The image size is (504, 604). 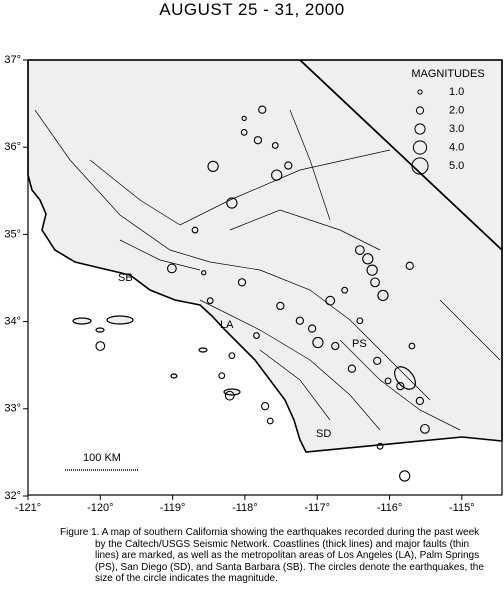 What do you see at coordinates (456, 166) in the screenshot?
I see `legend-label: 5.0` at bounding box center [456, 166].